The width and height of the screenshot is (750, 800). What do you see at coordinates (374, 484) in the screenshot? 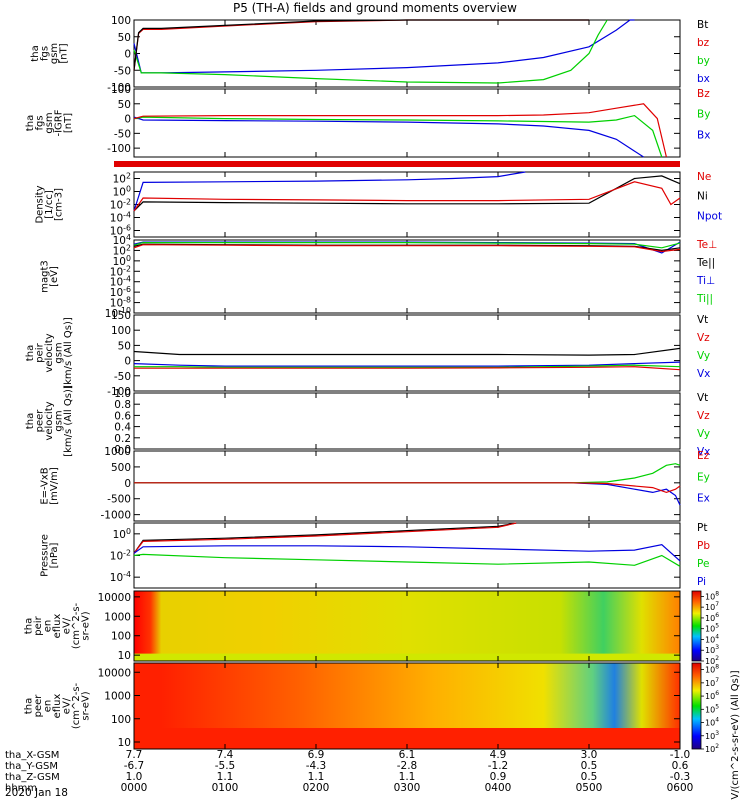
I see `panel-efield: 1000 500 0 -500 -1000 E=-VxB[mV/m] Ez Ey Ex` at bounding box center [374, 484].